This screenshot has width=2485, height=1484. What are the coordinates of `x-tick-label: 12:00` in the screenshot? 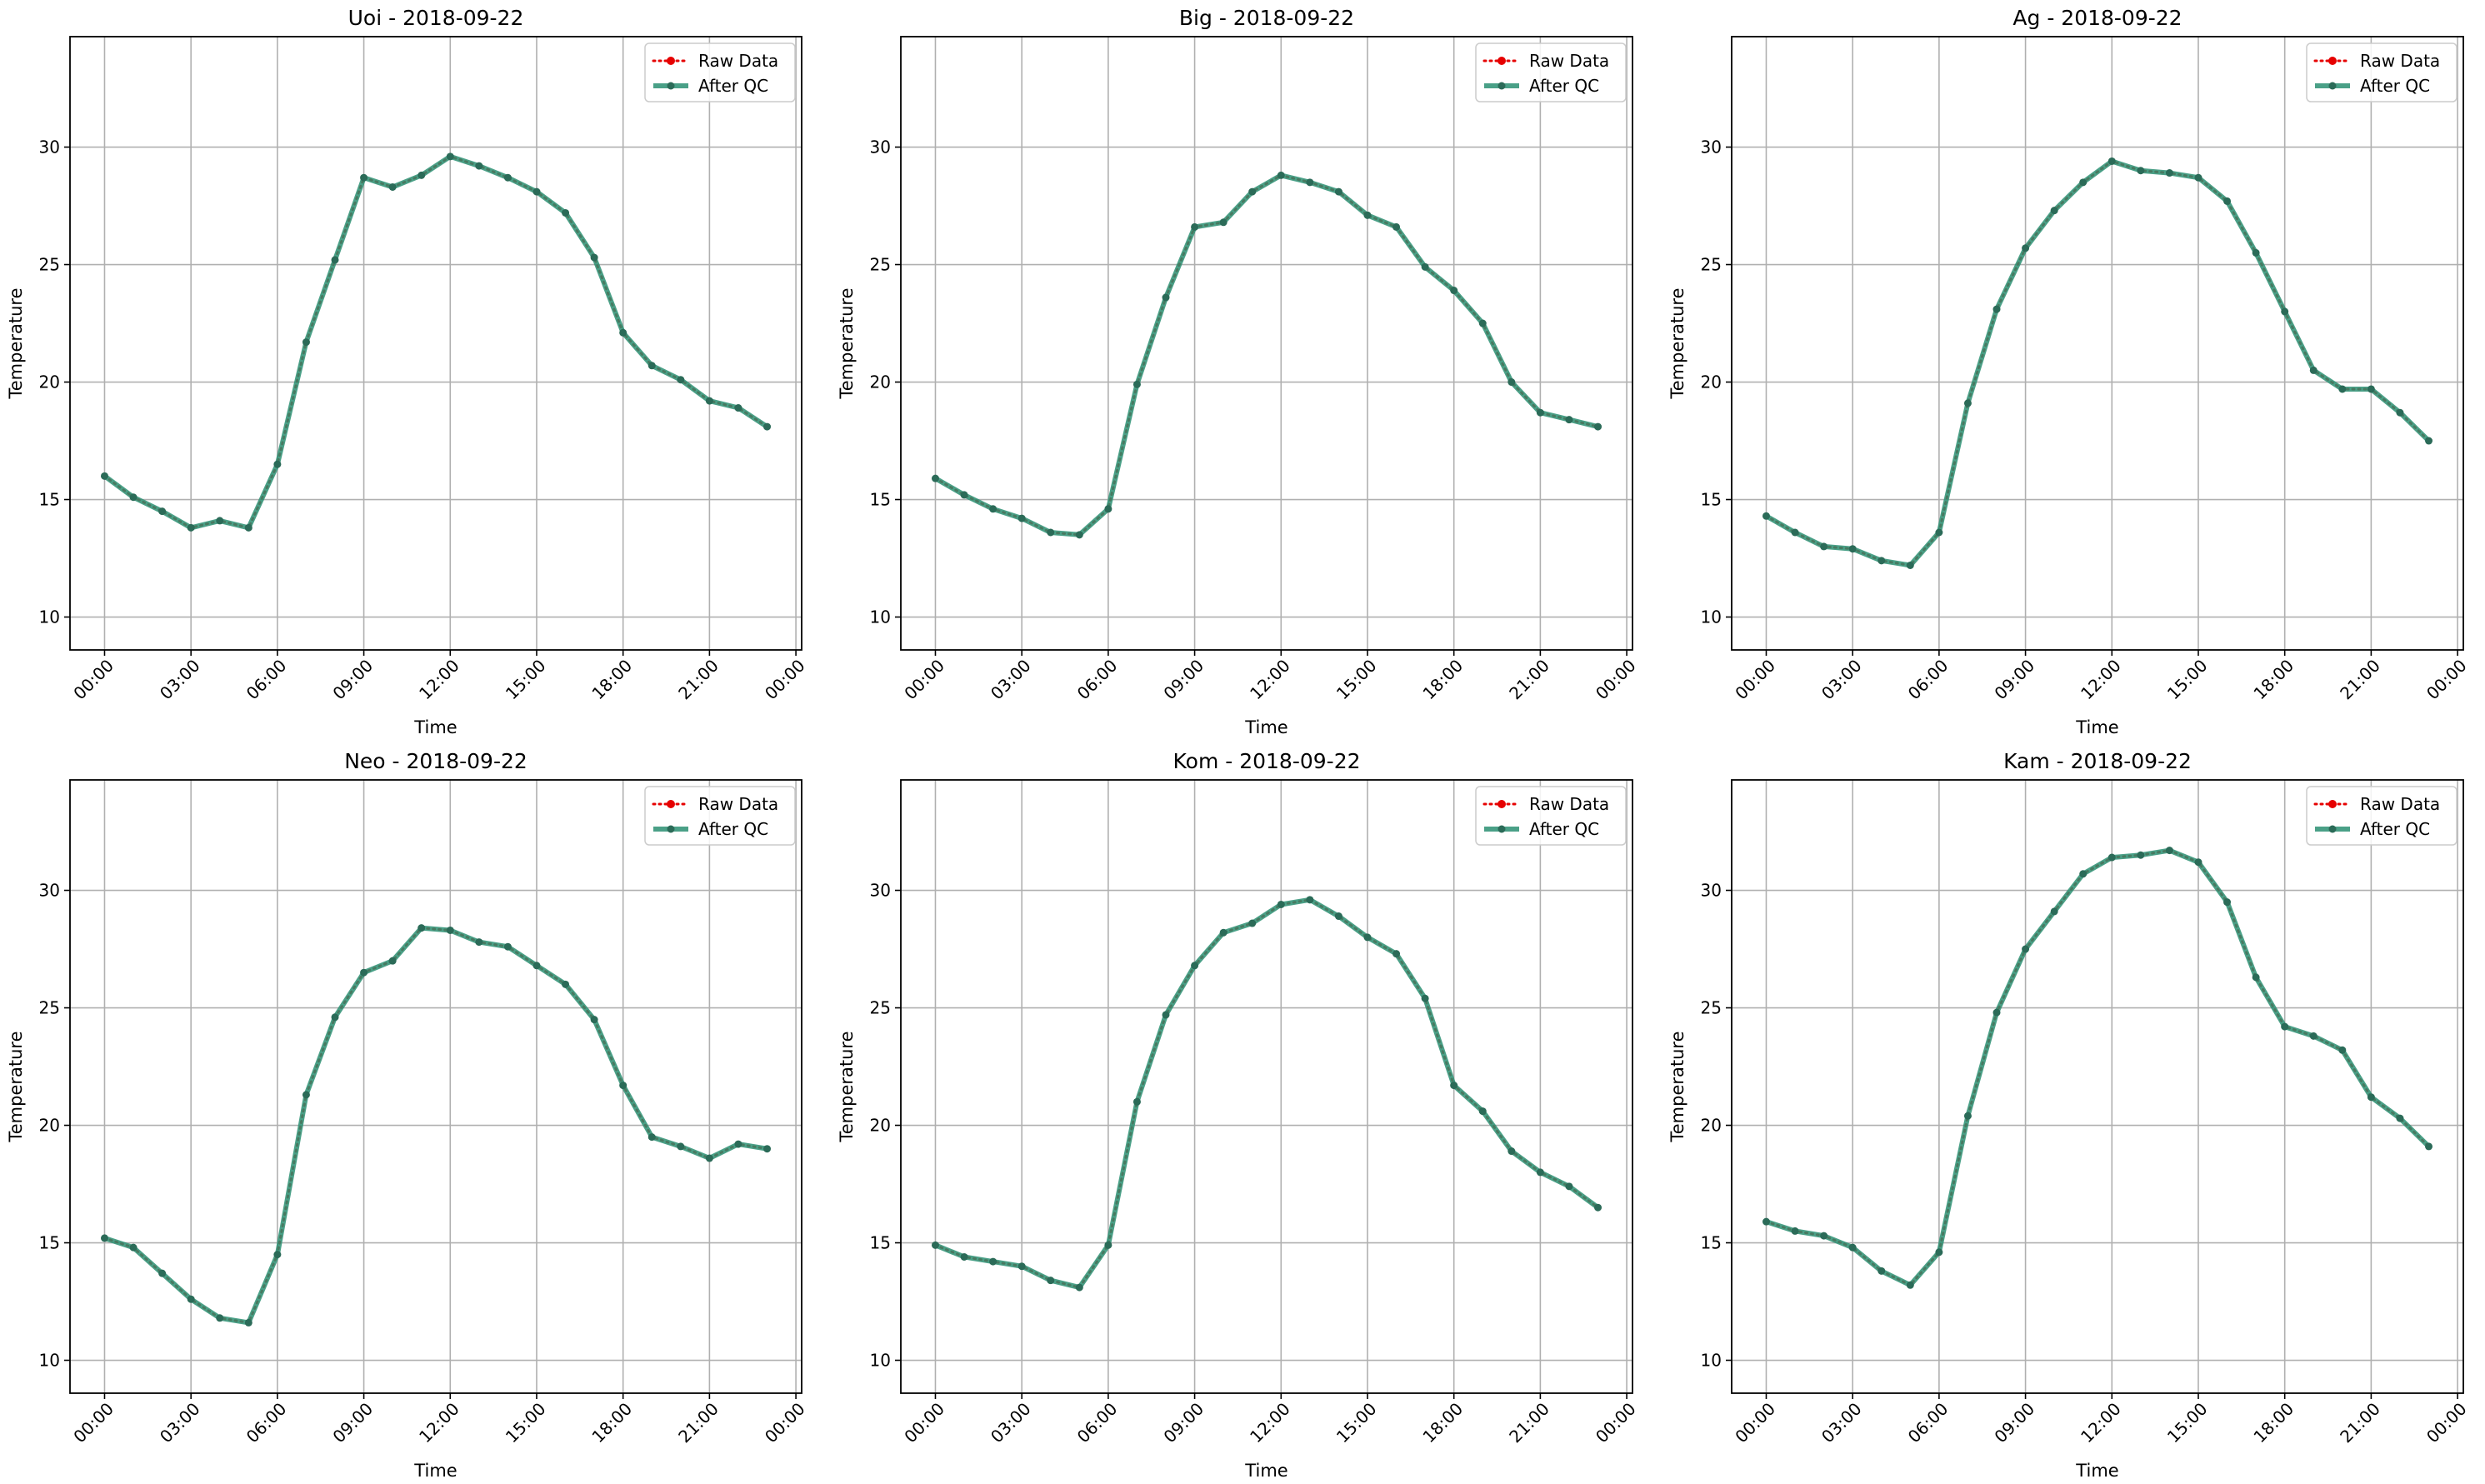 It's located at (439, 680).